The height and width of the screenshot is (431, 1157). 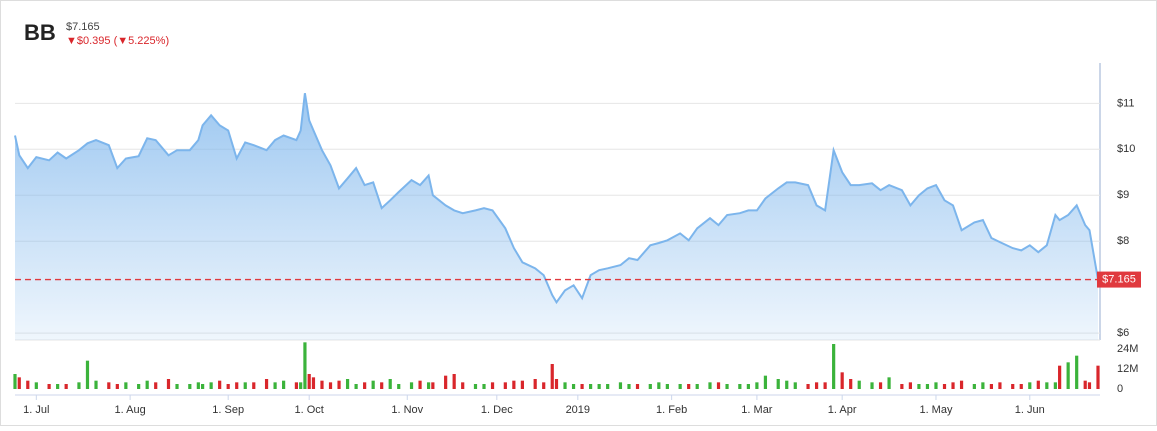 I want to click on y-tick-label: $6, so click(x=1123, y=333).